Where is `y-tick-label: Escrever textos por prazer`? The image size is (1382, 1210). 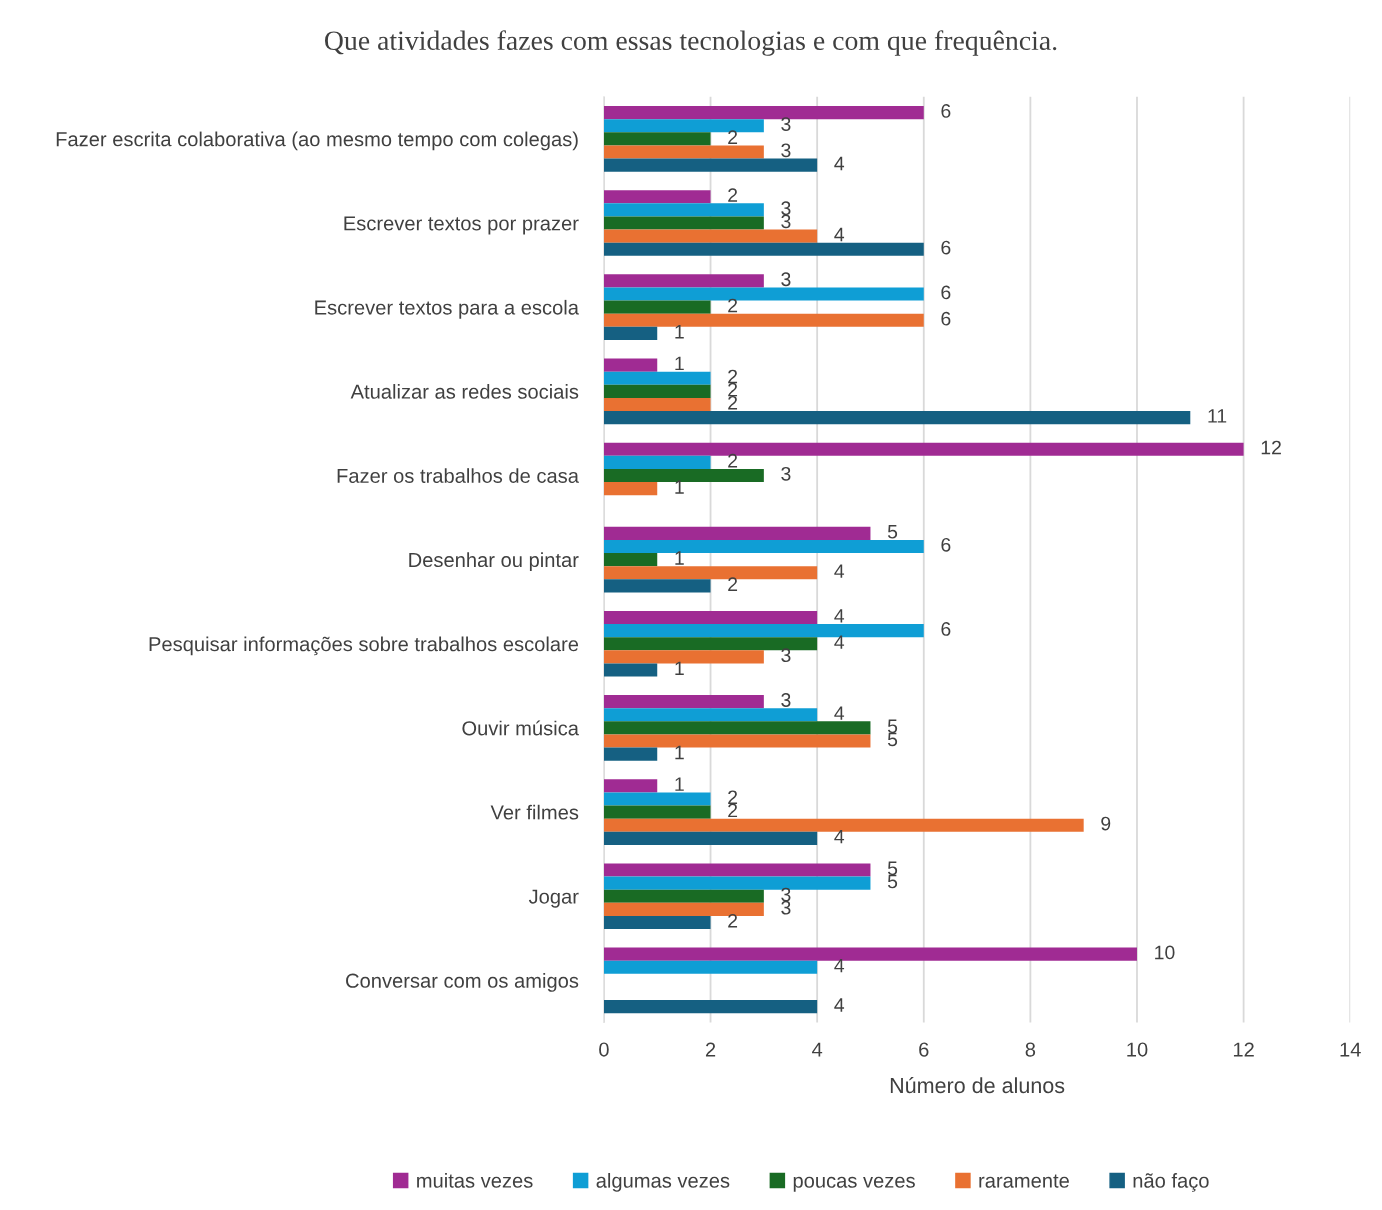 y-tick-label: Escrever textos por prazer is located at coordinates (461, 225).